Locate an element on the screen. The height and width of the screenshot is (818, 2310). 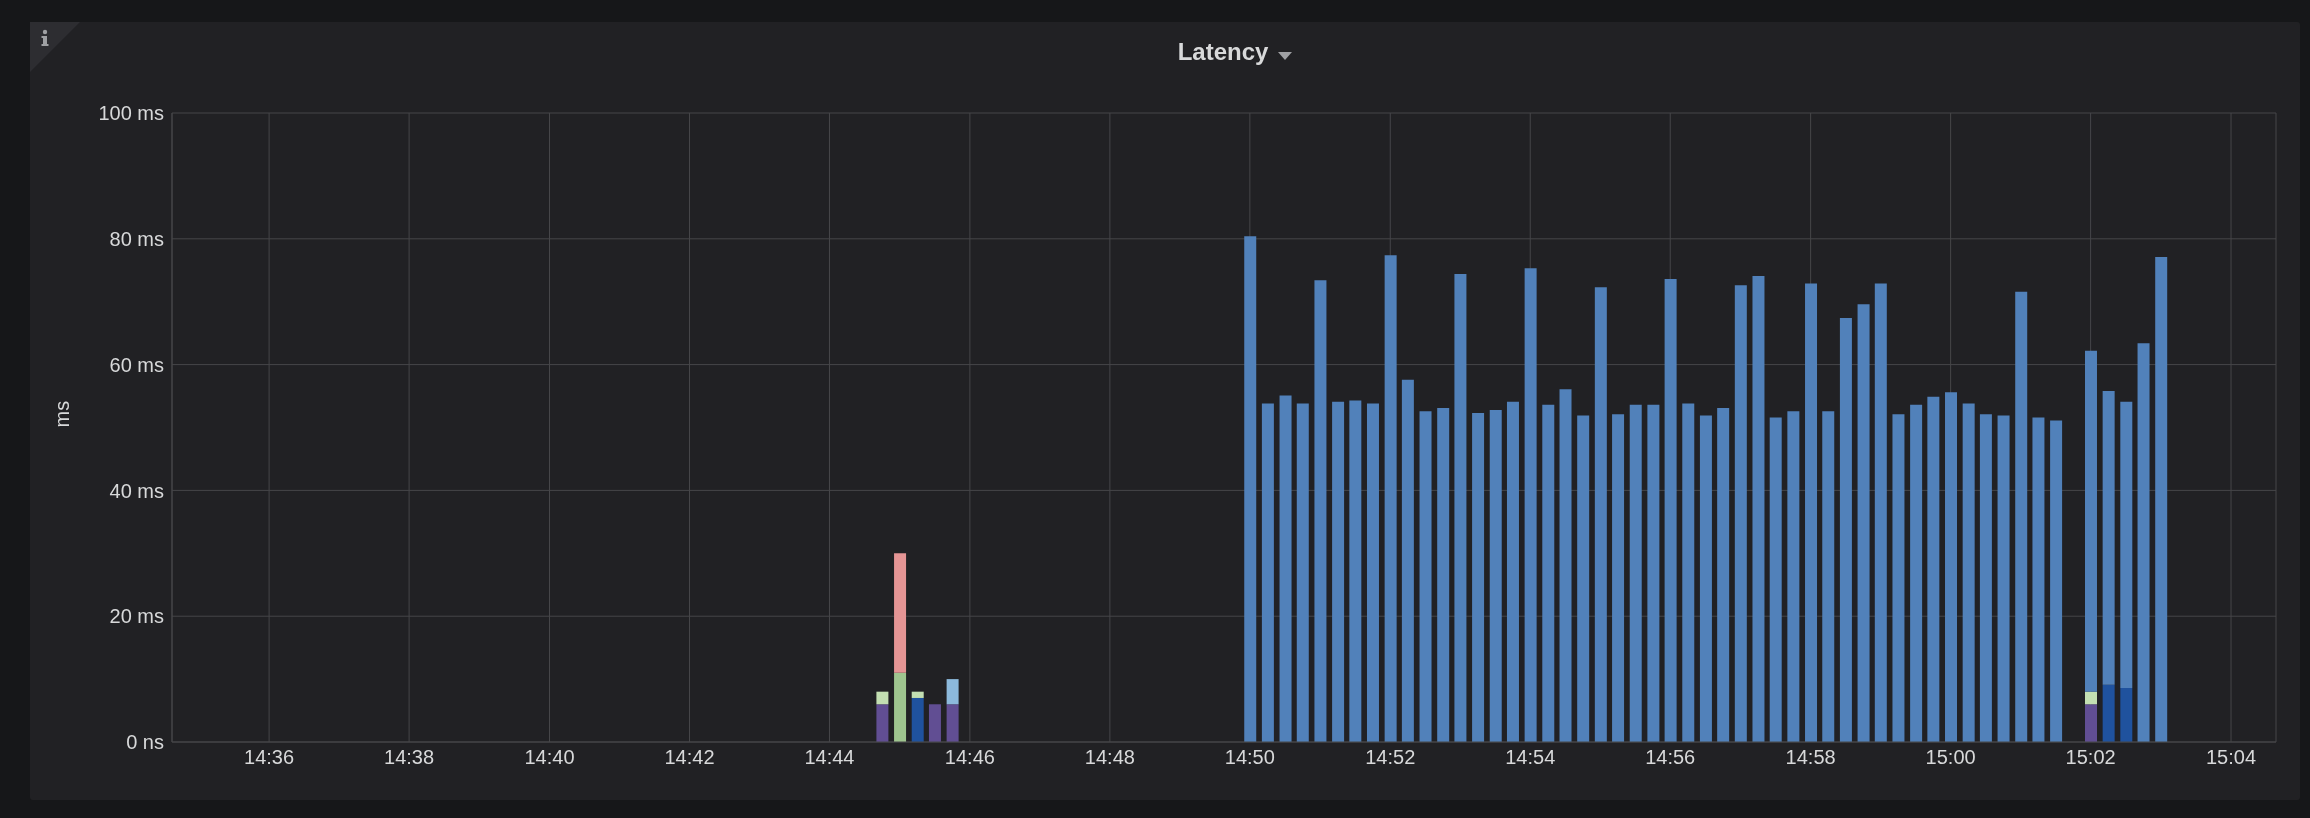
x-tick-label: 14:54 is located at coordinates (1530, 757).